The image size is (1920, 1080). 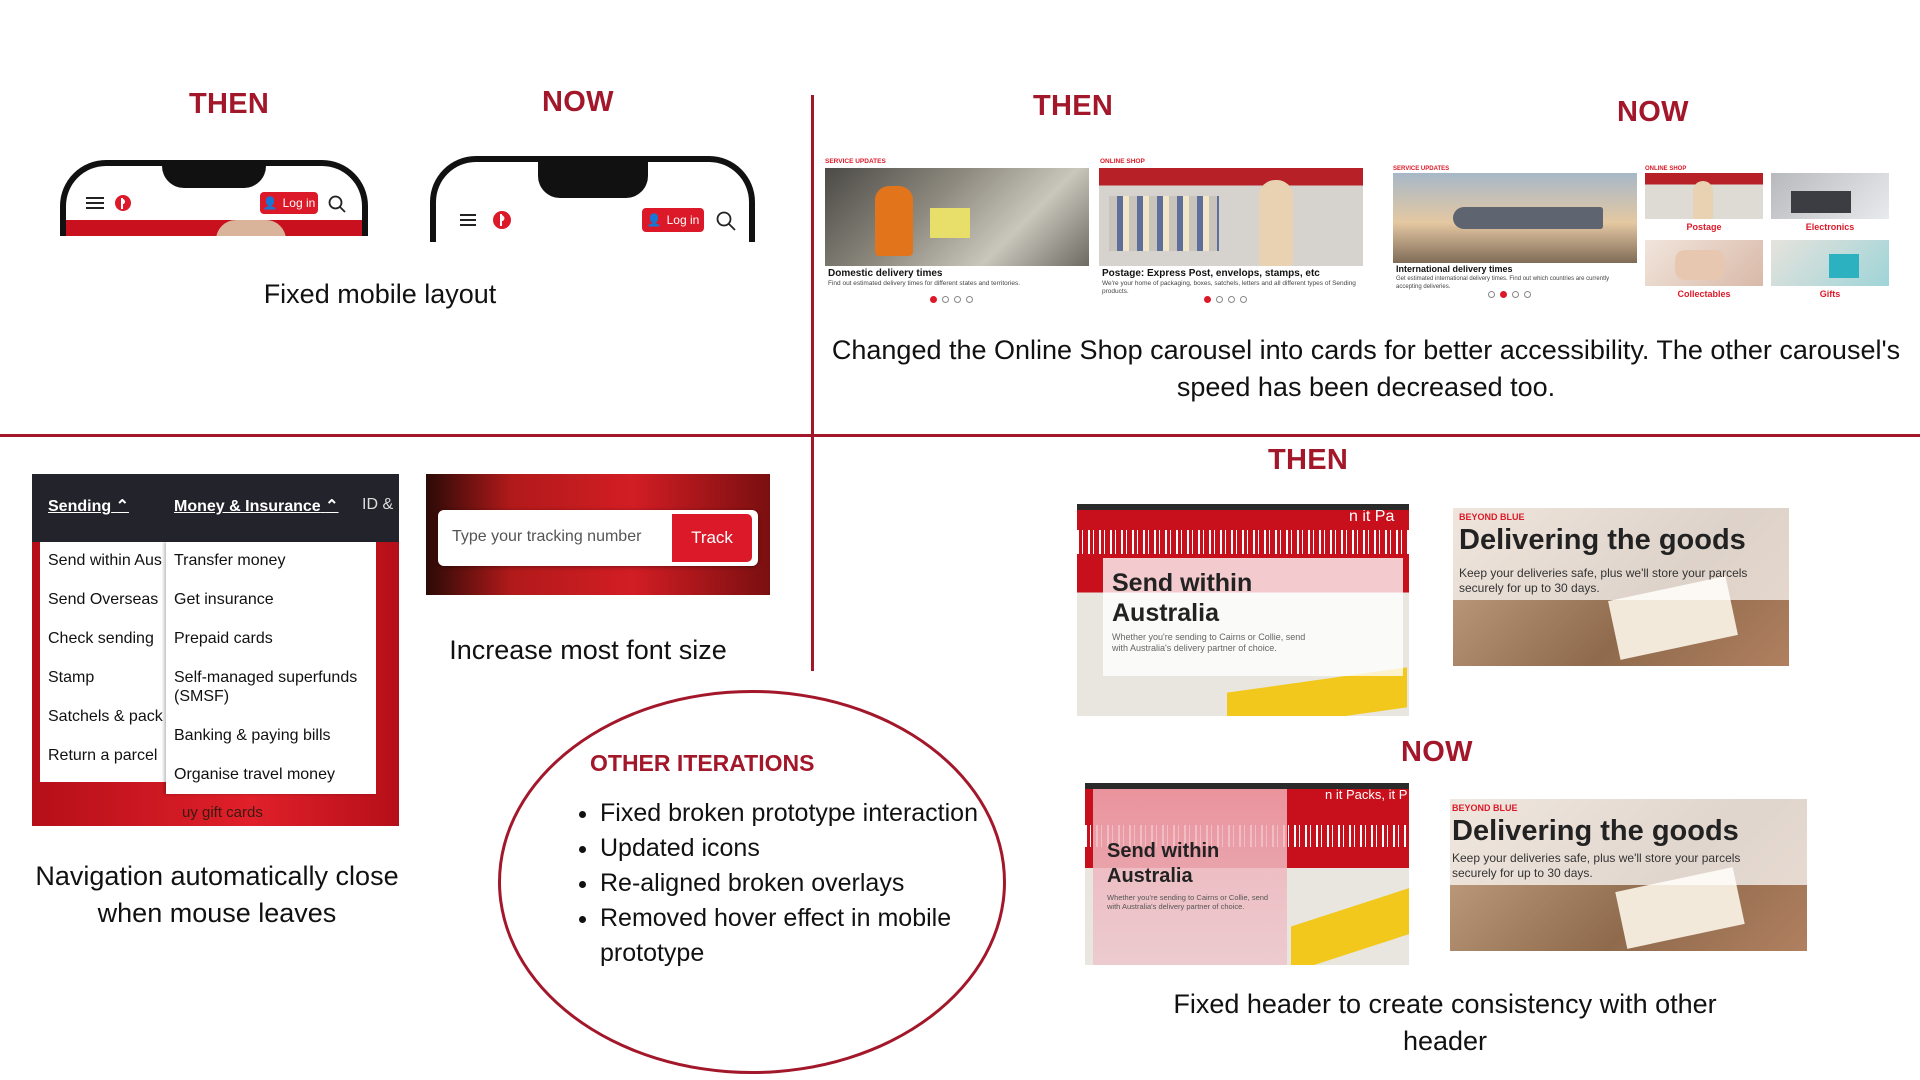 I want to click on menu-item: Get insurance, so click(x=224, y=599).